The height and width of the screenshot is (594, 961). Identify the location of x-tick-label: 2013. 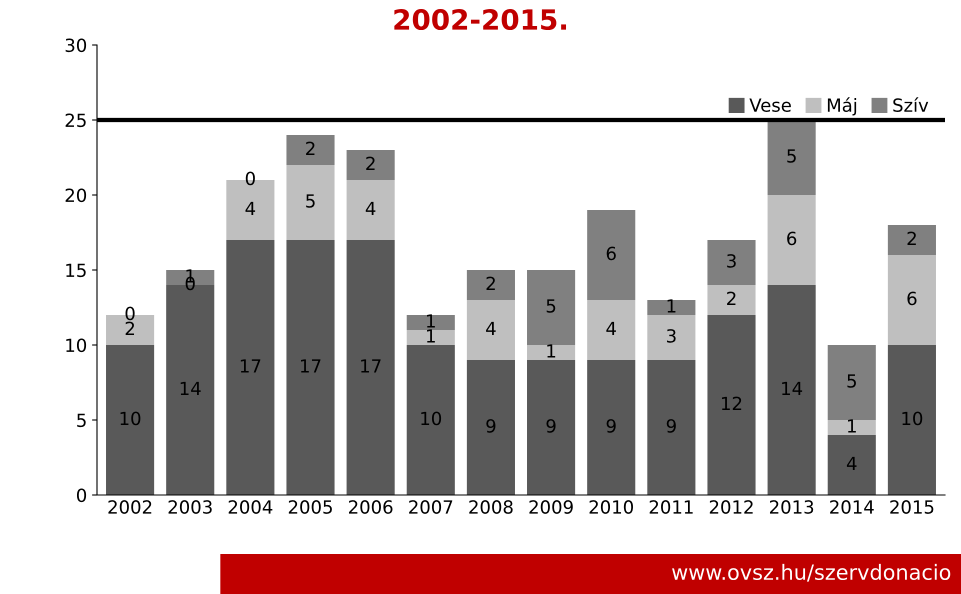
(792, 507).